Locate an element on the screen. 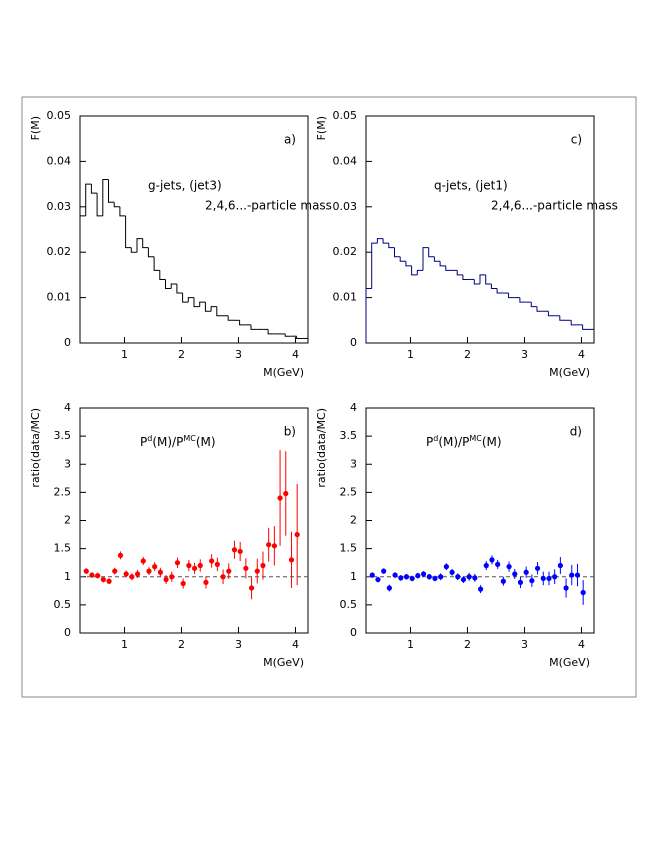 This screenshot has height=853, width=659. formula-part: (M) is located at coordinates (206, 442).